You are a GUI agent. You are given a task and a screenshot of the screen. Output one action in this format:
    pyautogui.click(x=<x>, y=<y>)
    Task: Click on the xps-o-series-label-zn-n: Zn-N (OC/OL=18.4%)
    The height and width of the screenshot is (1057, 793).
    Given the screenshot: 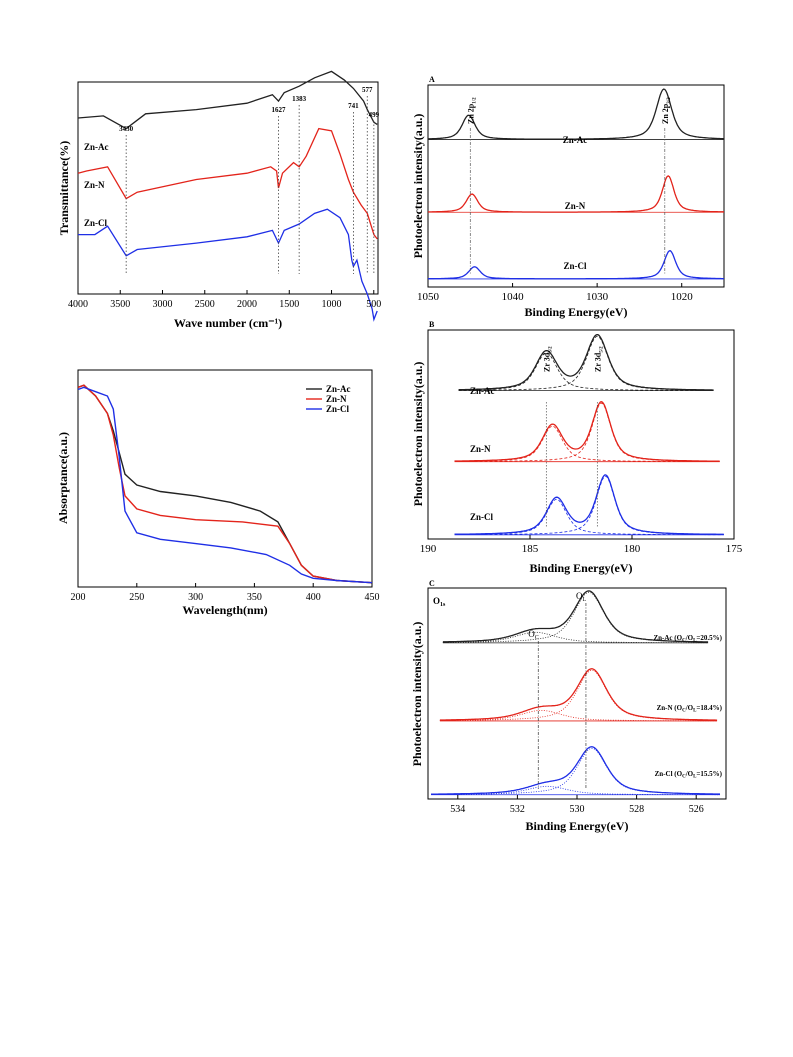 What is the action you would take?
    pyautogui.click(x=690, y=709)
    